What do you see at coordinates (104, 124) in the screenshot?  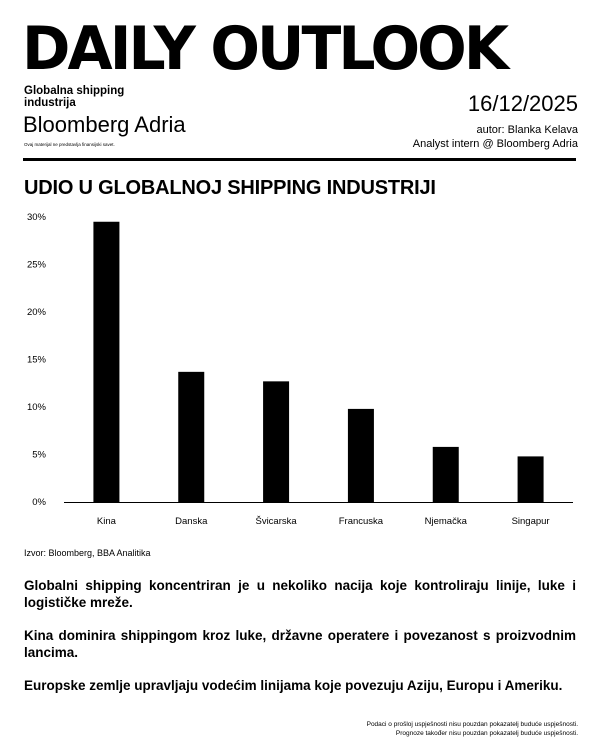 I see `brand-name: Bloomberg Adria` at bounding box center [104, 124].